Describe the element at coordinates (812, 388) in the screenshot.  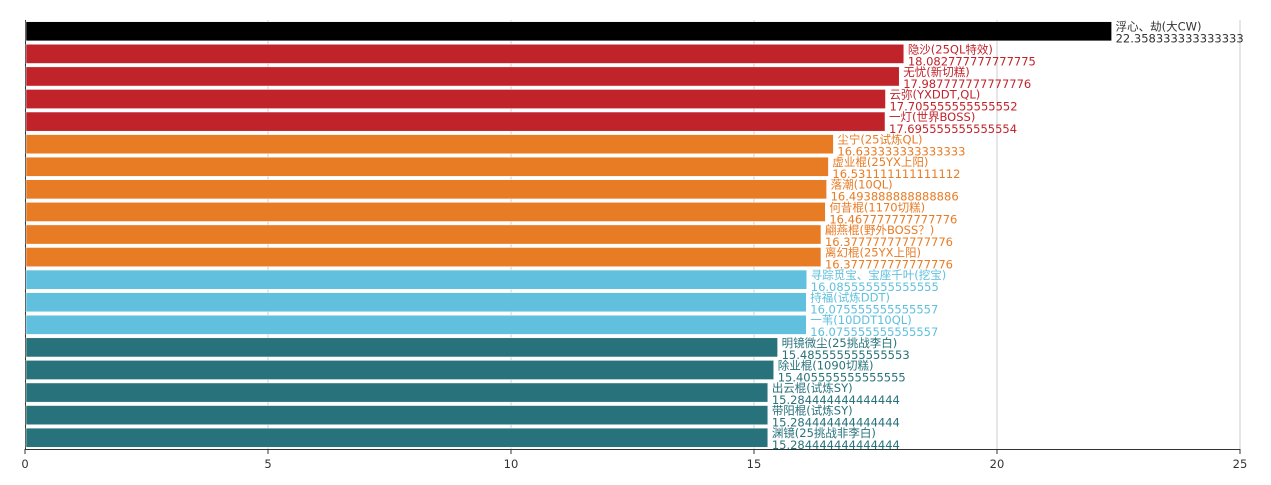
I see `bar-category-label: 出云棍(试炼SY)` at that location.